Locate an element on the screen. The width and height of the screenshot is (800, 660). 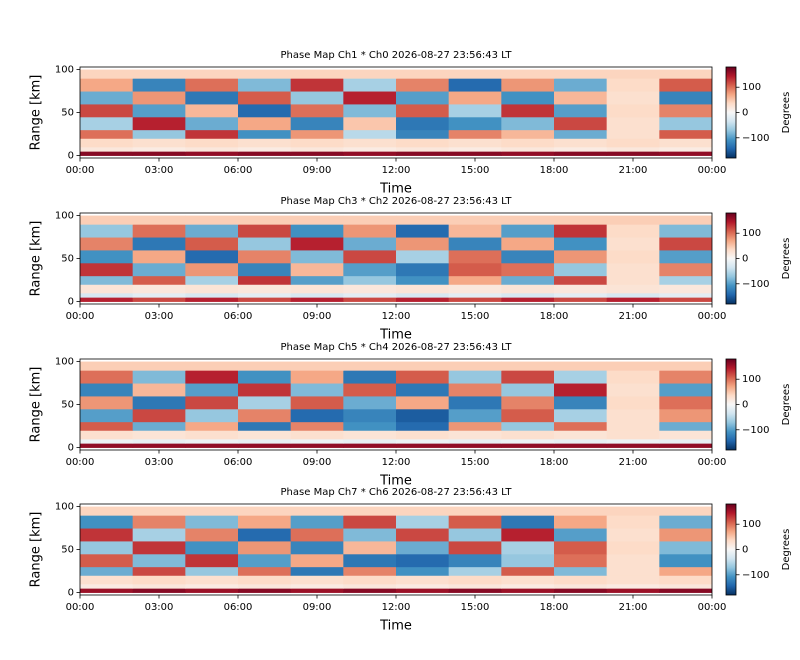
x-axis-label: Time is located at coordinates (395, 335).